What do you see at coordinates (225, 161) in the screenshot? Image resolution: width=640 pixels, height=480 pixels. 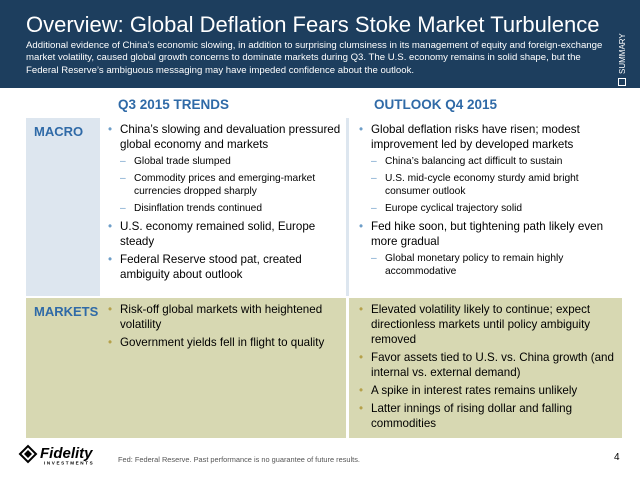 I see `sub-bullet-item: Global trade slumped` at bounding box center [225, 161].